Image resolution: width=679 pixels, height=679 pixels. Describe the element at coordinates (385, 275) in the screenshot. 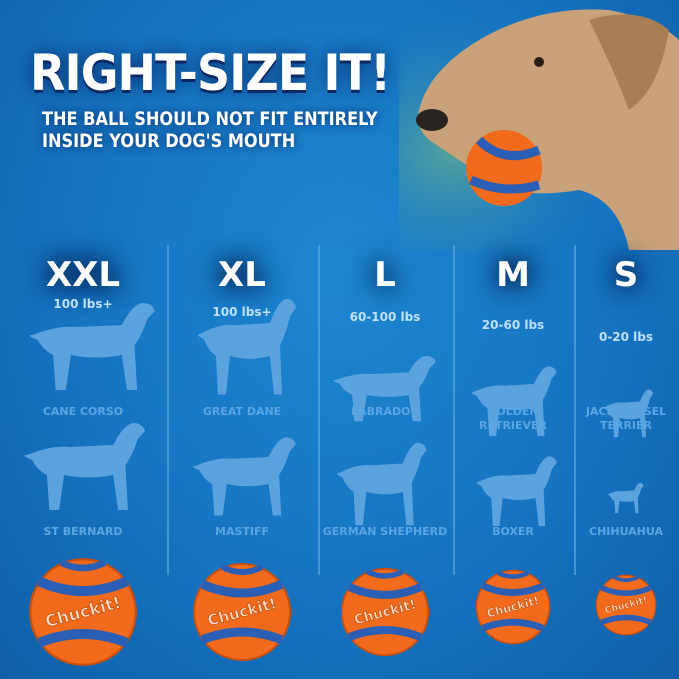

I see `size-label: L` at that location.